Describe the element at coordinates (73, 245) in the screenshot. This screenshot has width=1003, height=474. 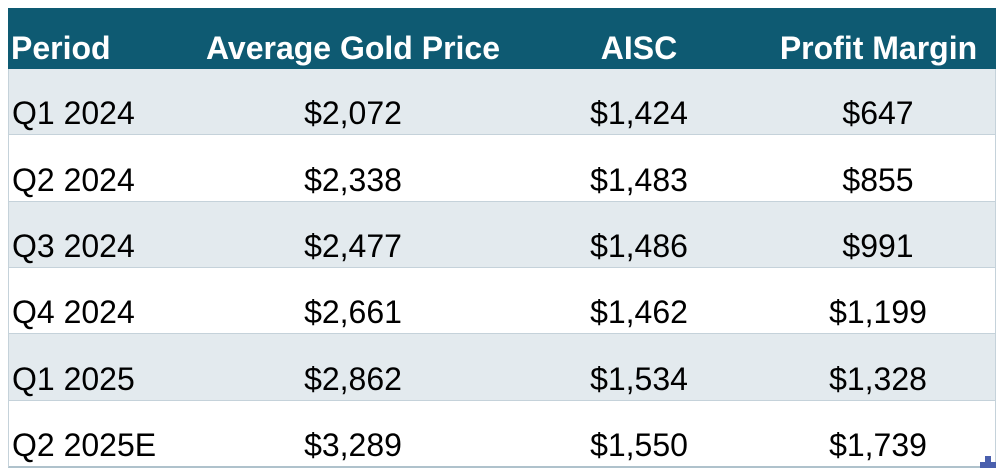
I see `period-cell: Q3 2024` at that location.